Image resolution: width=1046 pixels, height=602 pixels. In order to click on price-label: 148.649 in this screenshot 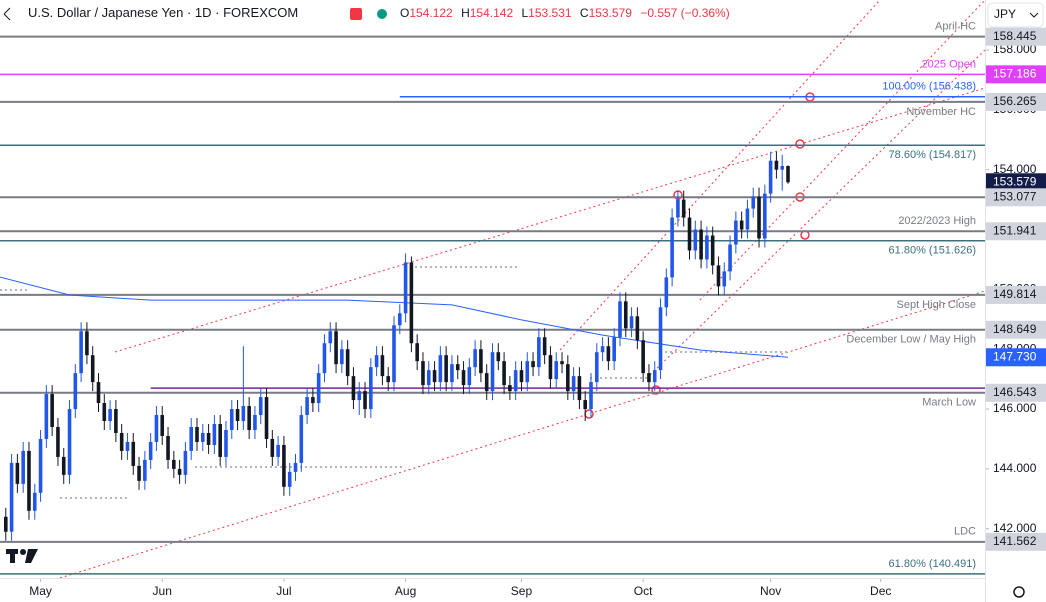, I will do `click(1015, 329)`.